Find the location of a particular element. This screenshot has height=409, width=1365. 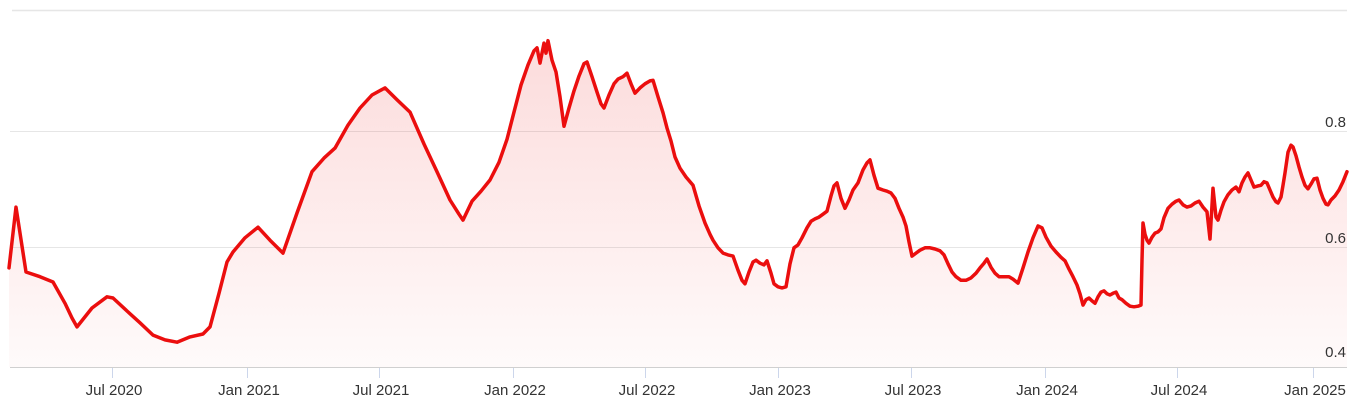

x-axis-label: Jan 2024 is located at coordinates (1047, 390).